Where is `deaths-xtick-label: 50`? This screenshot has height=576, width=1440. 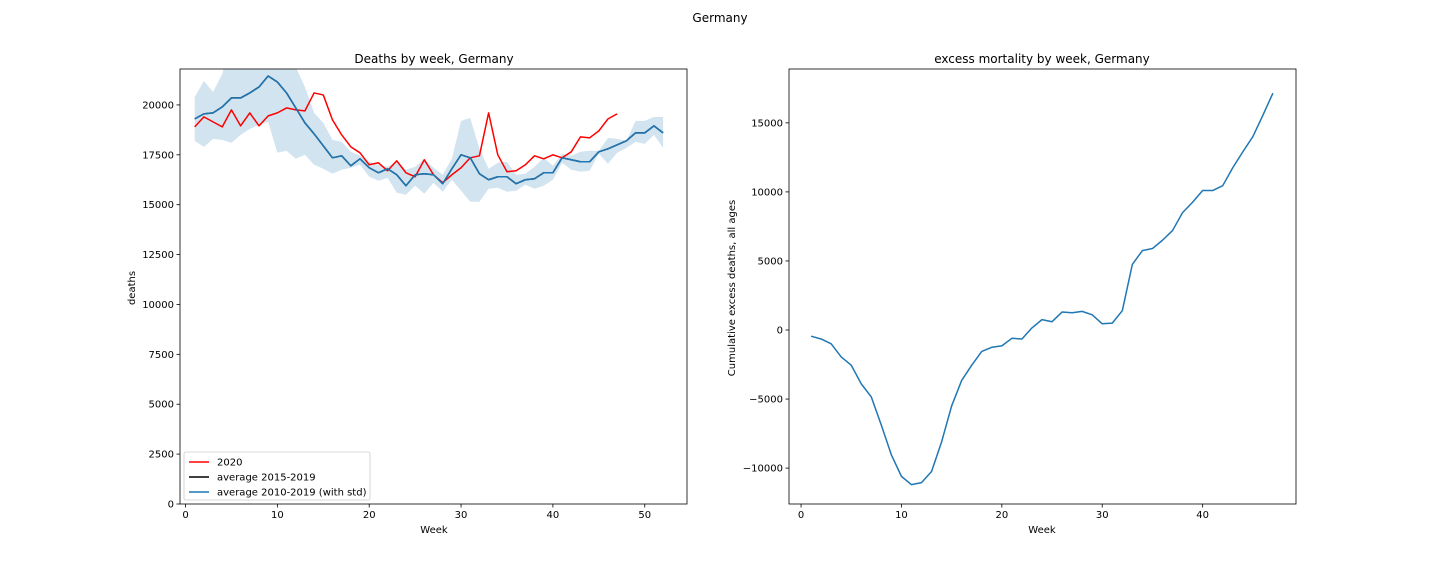
deaths-xtick-label: 50 is located at coordinates (644, 515).